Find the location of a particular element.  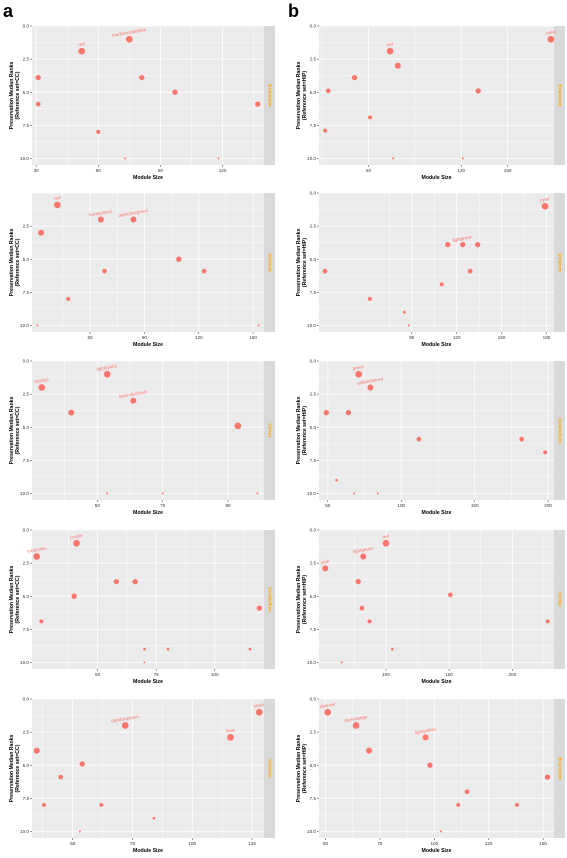

point-label: palevioletred is located at coordinates (370, 381).